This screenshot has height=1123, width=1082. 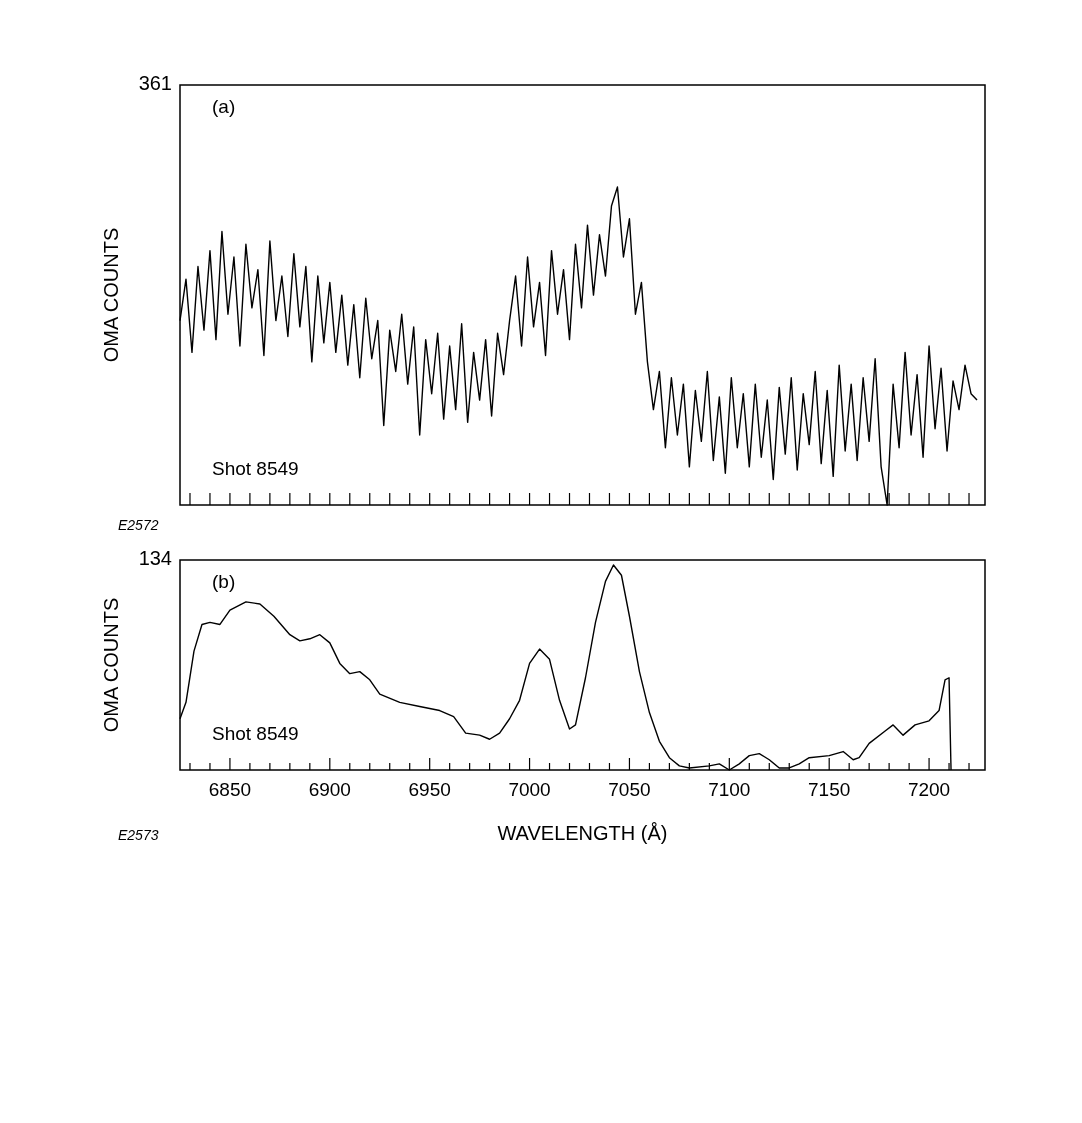 I want to click on x-tick-label: 7100, so click(x=729, y=789).